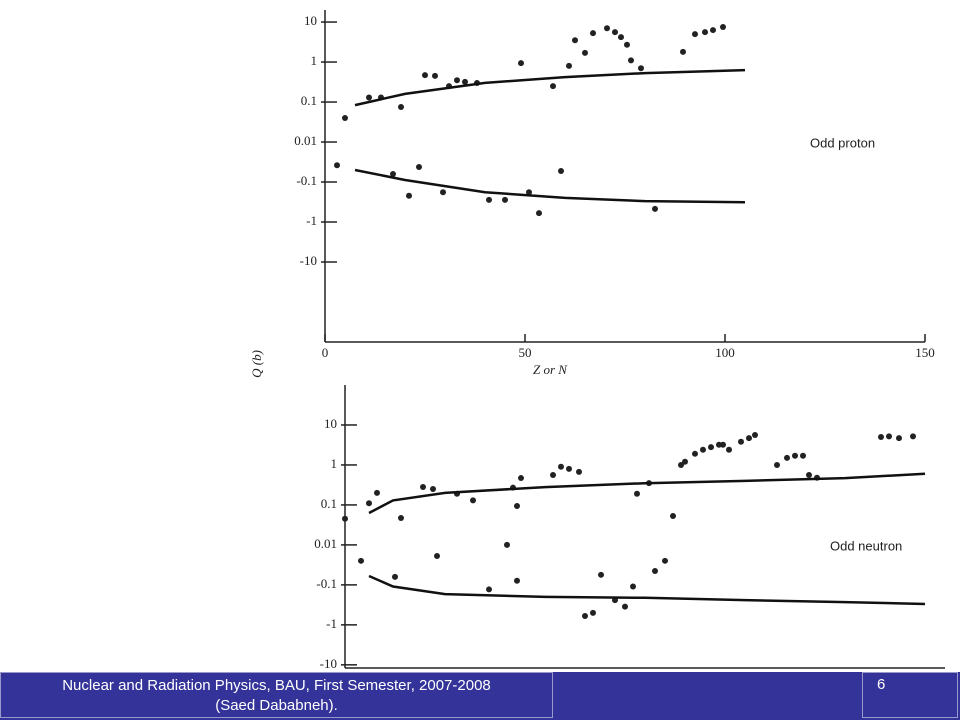 This screenshot has height=720, width=960. I want to click on x-axis-label: Z or N, so click(550, 369).